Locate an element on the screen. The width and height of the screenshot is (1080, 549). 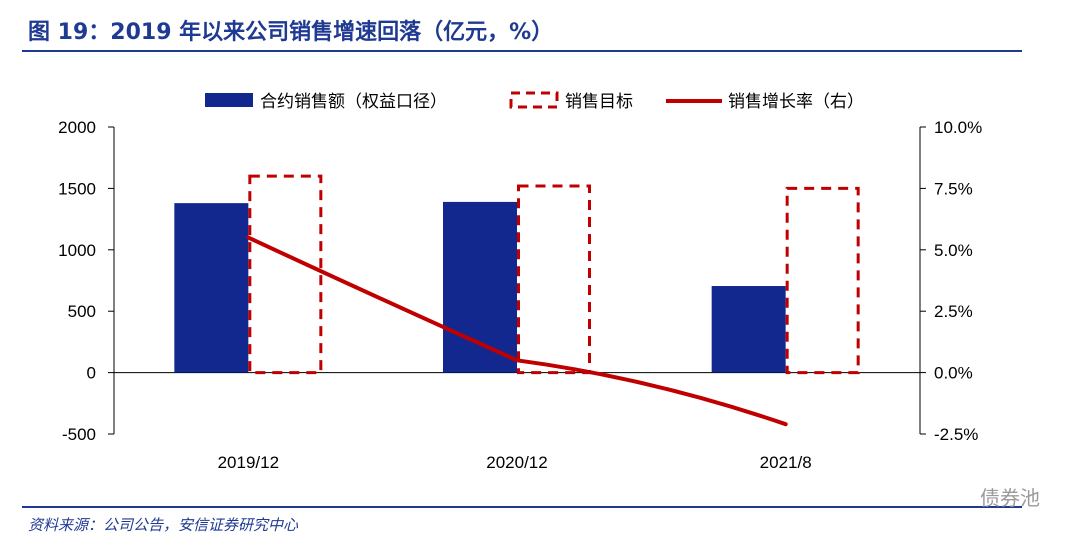
title-divider is located at coordinates (522, 51).